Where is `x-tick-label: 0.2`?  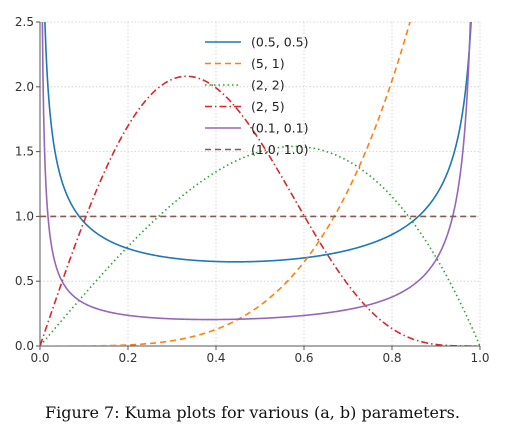
x-tick-label: 0.2 is located at coordinates (127, 358).